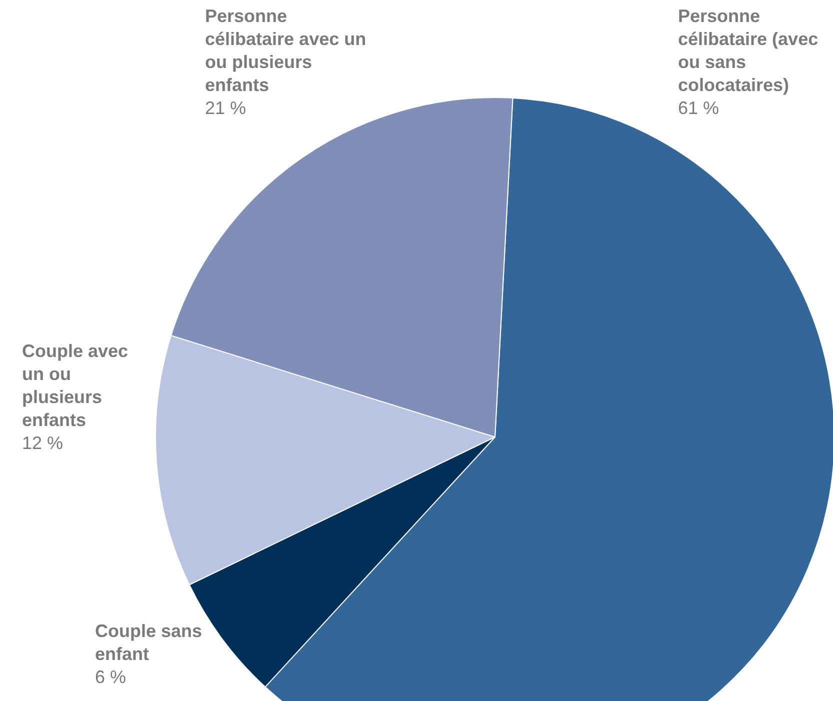 The width and height of the screenshot is (833, 701). I want to click on data-label: 61 %, so click(699, 108).